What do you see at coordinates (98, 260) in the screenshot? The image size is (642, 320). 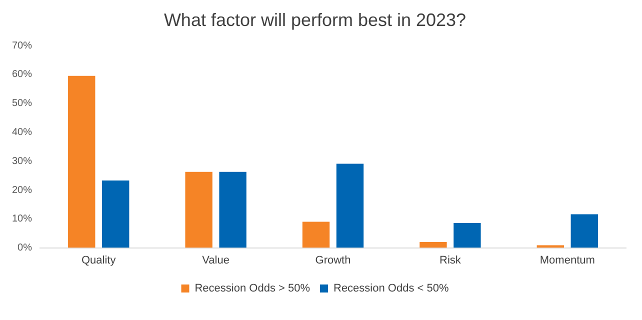 I see `x-tick-label: Quality` at bounding box center [98, 260].